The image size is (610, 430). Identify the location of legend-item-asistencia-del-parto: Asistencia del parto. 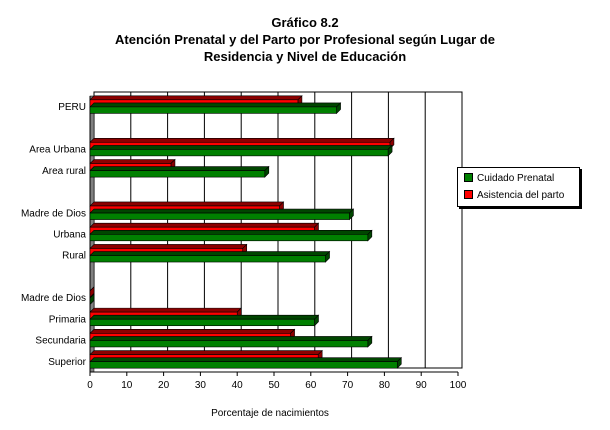
(514, 195).